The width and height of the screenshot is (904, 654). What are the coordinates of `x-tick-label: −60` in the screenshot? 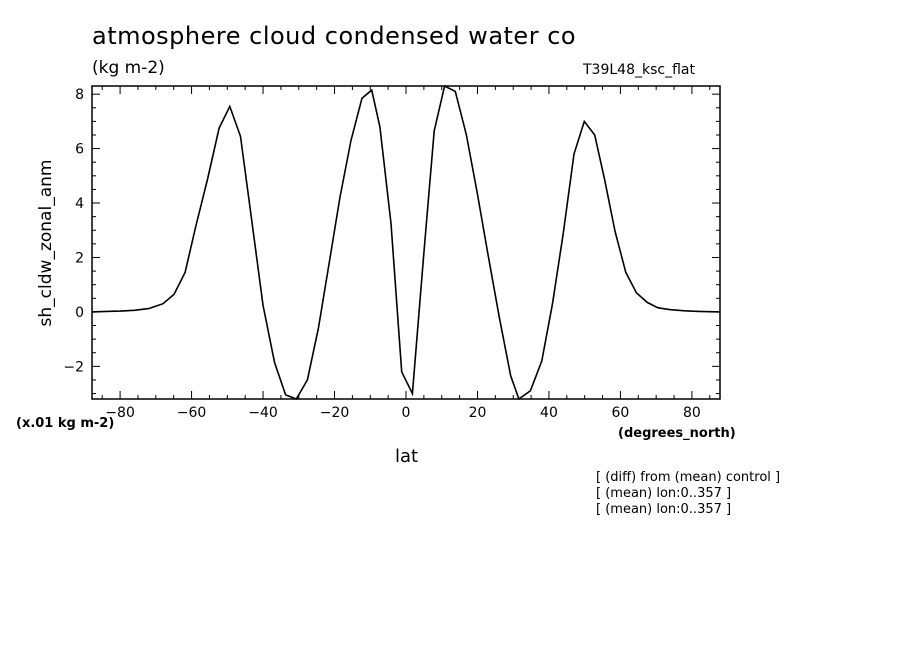 It's located at (192, 413).